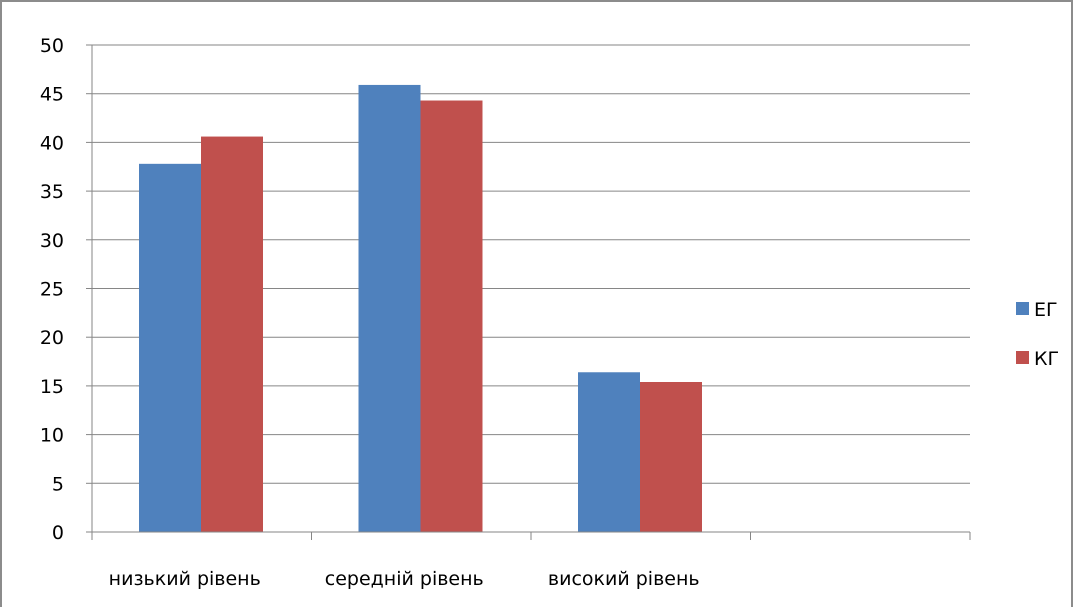 The height and width of the screenshot is (609, 1073). Describe the element at coordinates (52, 143) in the screenshot. I see `y-tick-label: 40` at that location.